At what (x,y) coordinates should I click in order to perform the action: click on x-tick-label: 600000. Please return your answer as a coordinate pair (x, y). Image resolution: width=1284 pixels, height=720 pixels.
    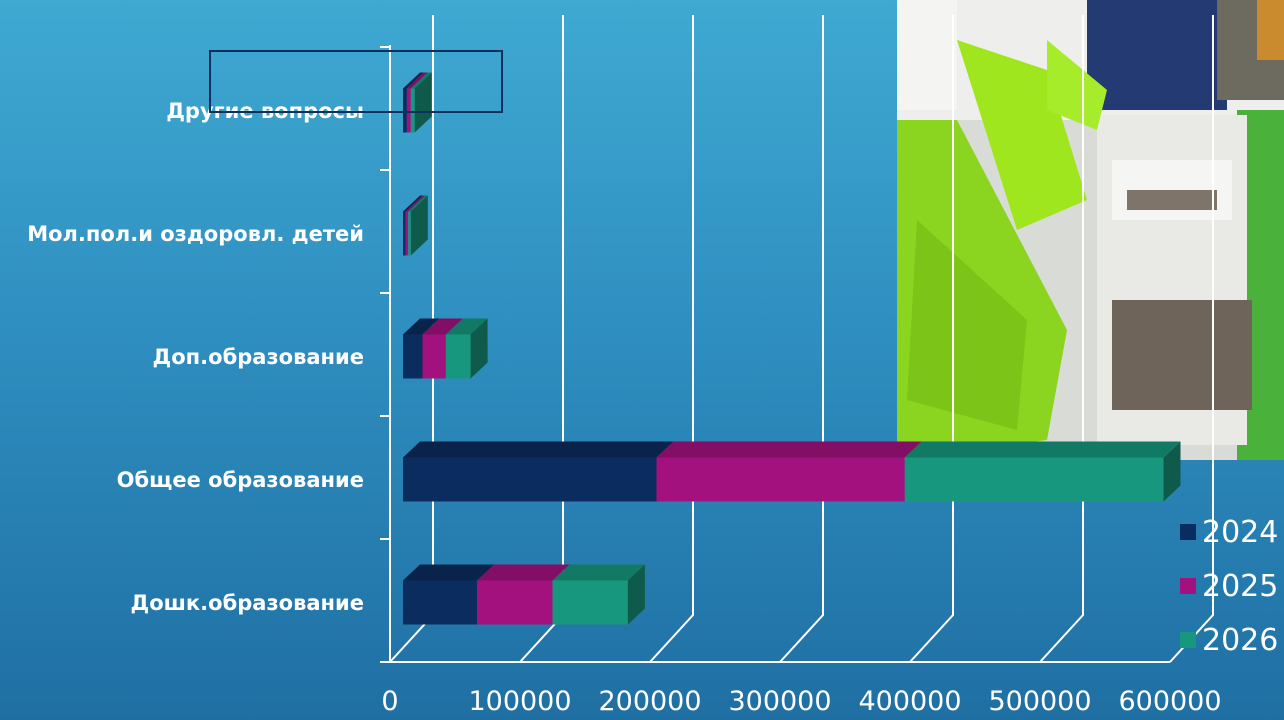
    Looking at the image, I should click on (1170, 701).